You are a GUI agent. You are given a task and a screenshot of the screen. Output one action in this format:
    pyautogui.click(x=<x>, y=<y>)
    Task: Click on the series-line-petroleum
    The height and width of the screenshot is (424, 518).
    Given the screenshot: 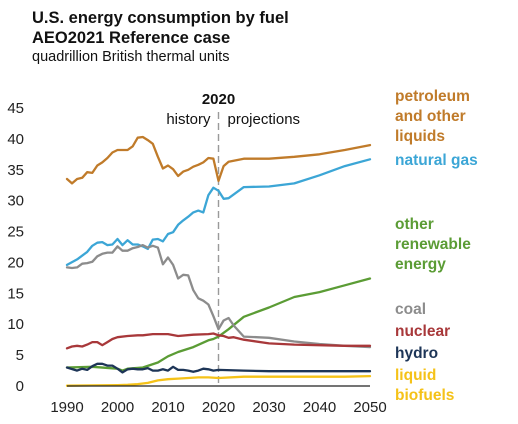 What is the action you would take?
    pyautogui.click(x=218, y=160)
    